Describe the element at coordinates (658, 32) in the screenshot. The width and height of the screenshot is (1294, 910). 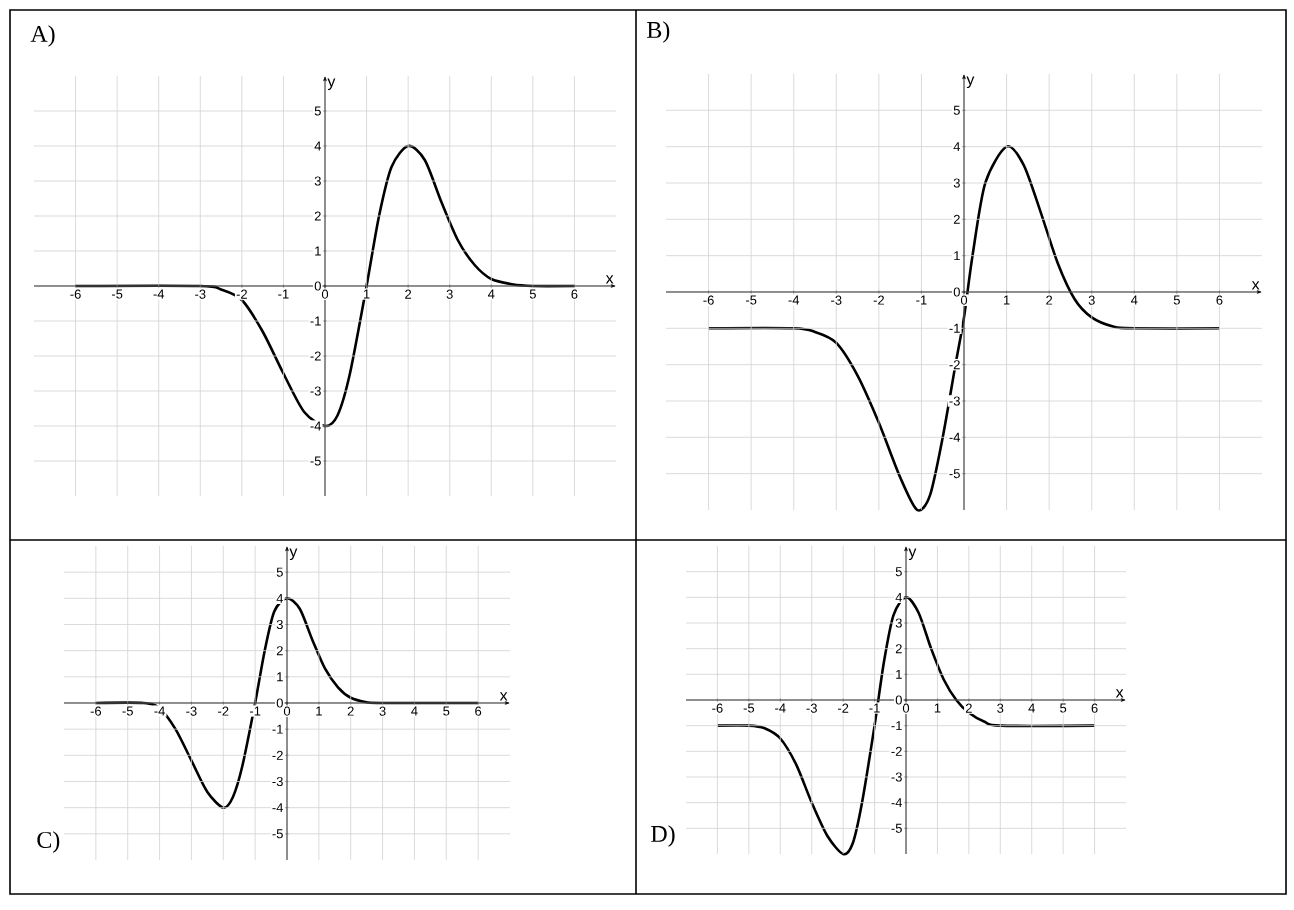
I see `chart-title: B)` at that location.